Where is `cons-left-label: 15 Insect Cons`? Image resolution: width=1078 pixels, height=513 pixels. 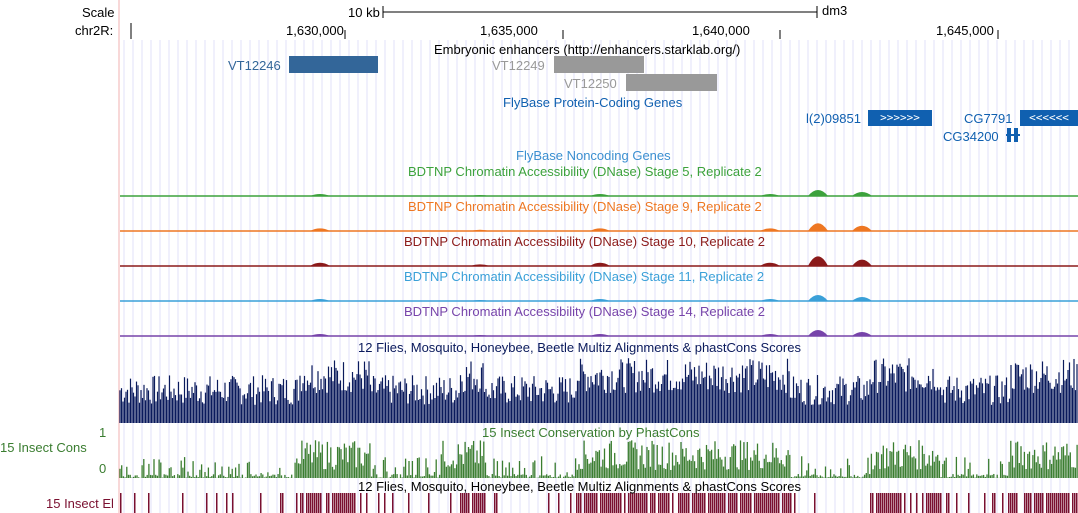
cons-left-label: 15 Insect Cons is located at coordinates (43, 447).